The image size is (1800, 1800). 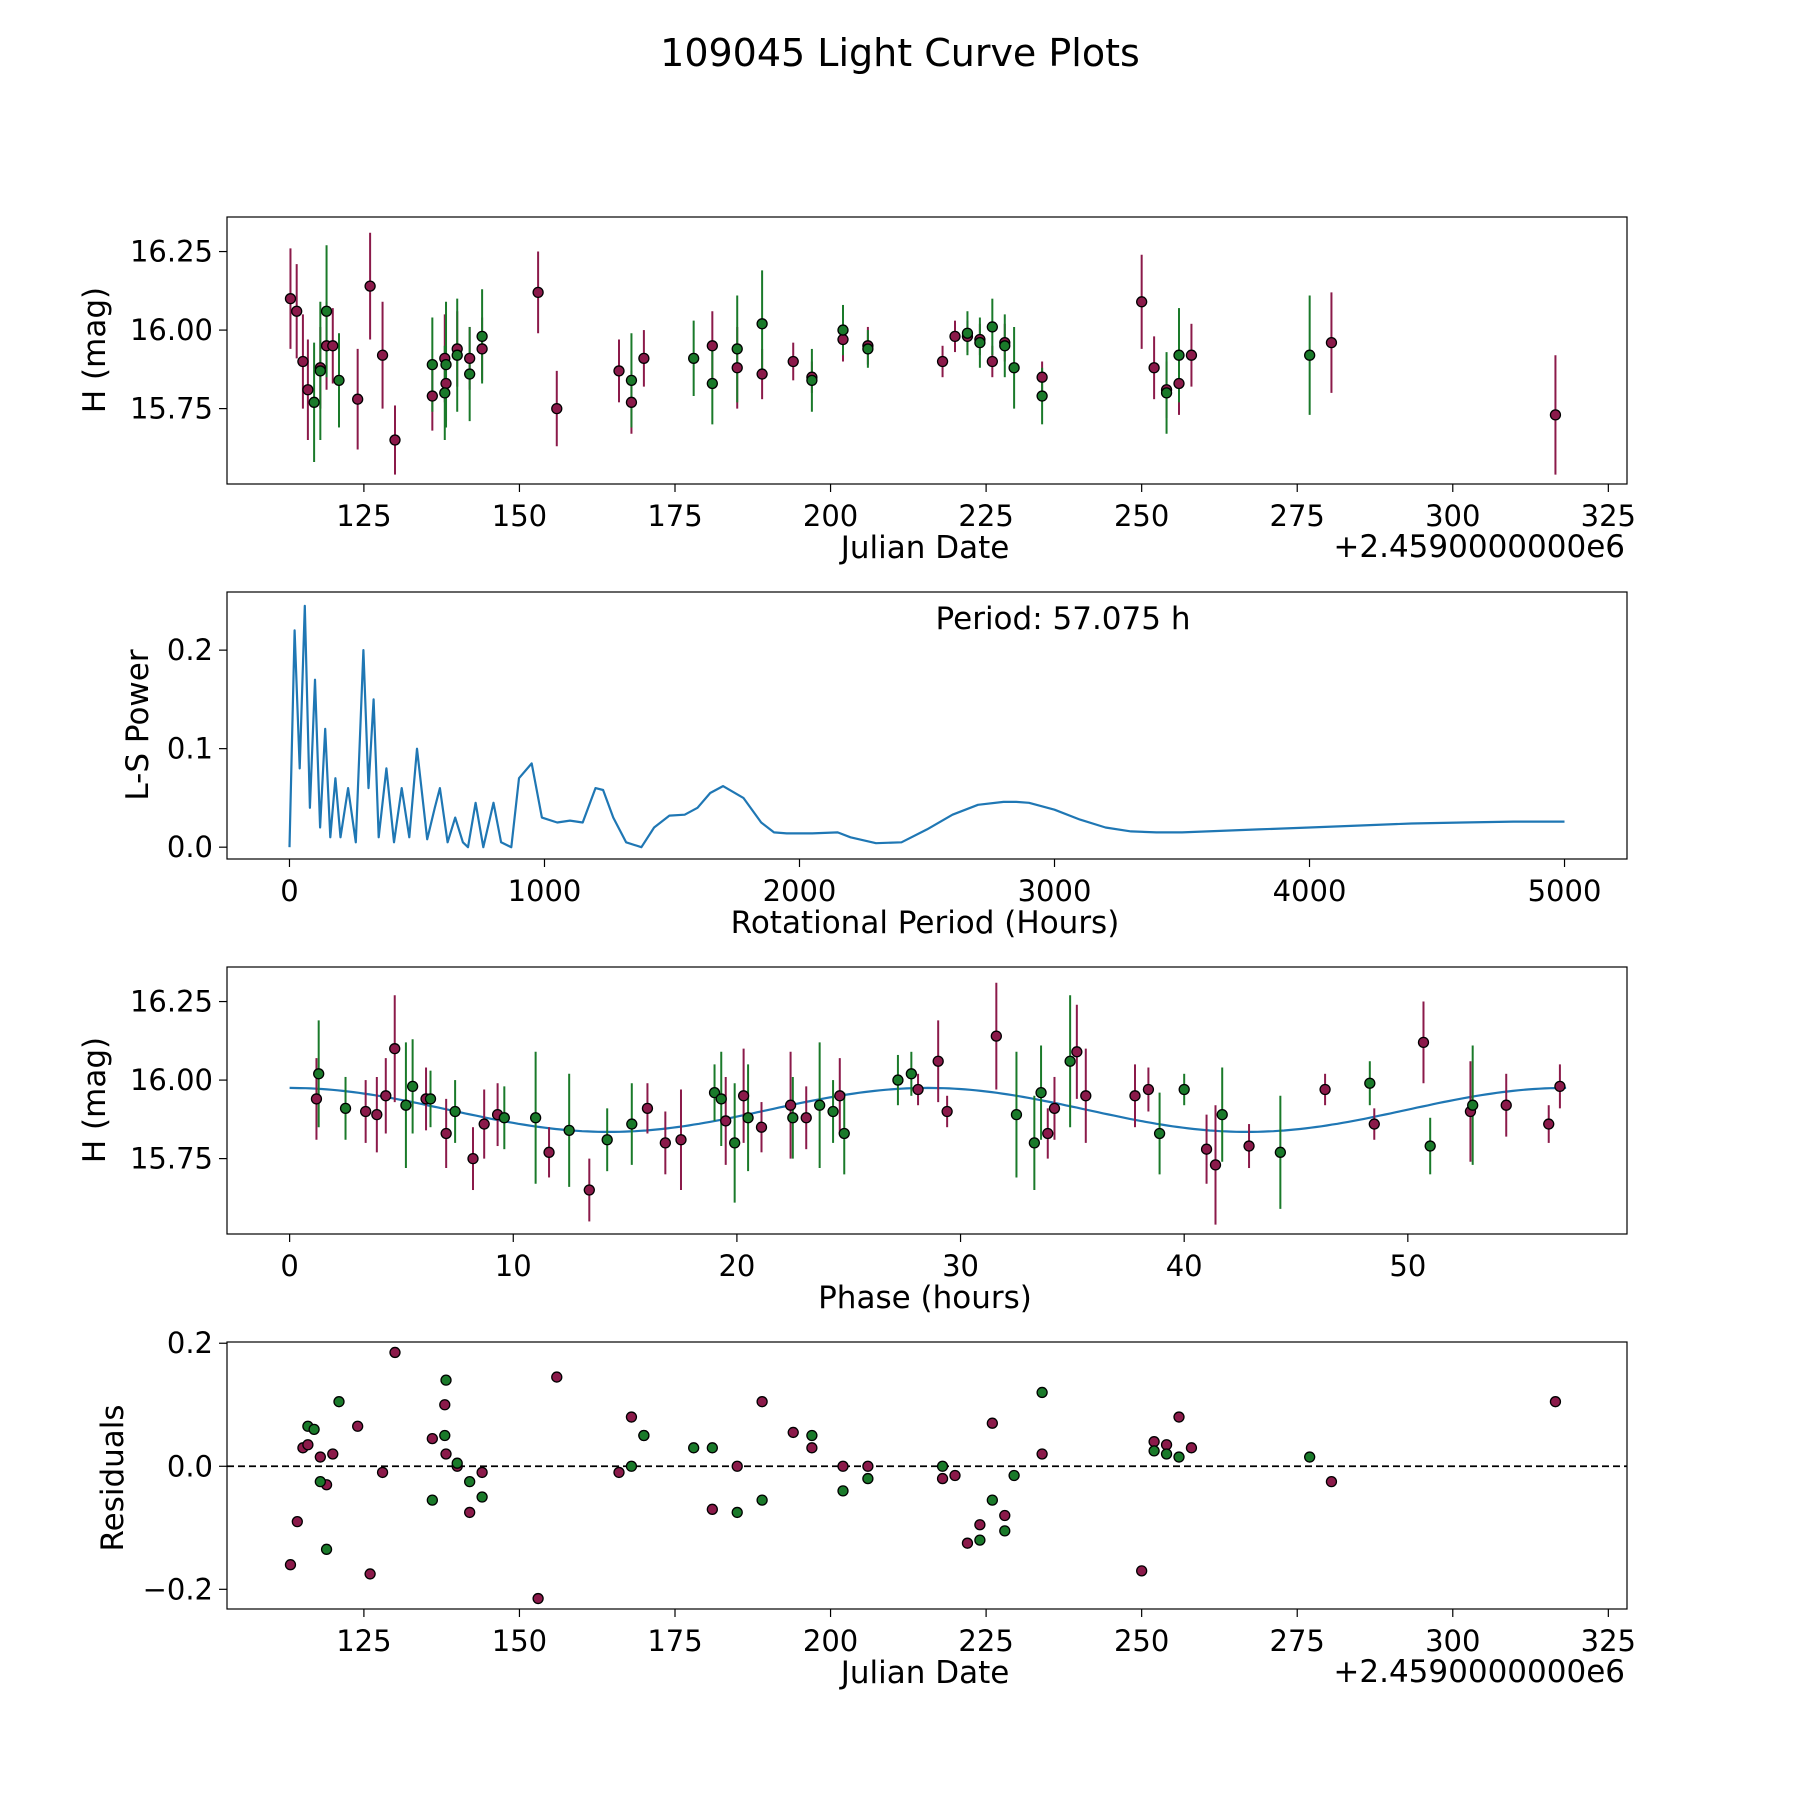 What do you see at coordinates (171, 1002) in the screenshot?
I see `phased-ytick-label: 16.25` at bounding box center [171, 1002].